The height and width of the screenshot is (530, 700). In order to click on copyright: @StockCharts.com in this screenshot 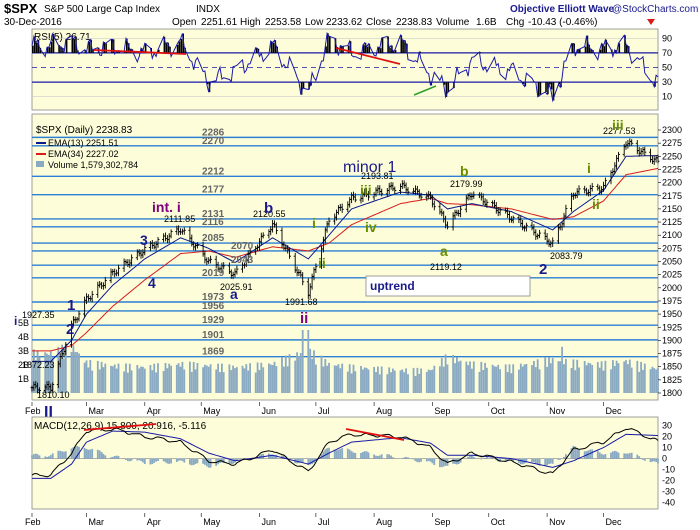, I will do `click(655, 9)`.